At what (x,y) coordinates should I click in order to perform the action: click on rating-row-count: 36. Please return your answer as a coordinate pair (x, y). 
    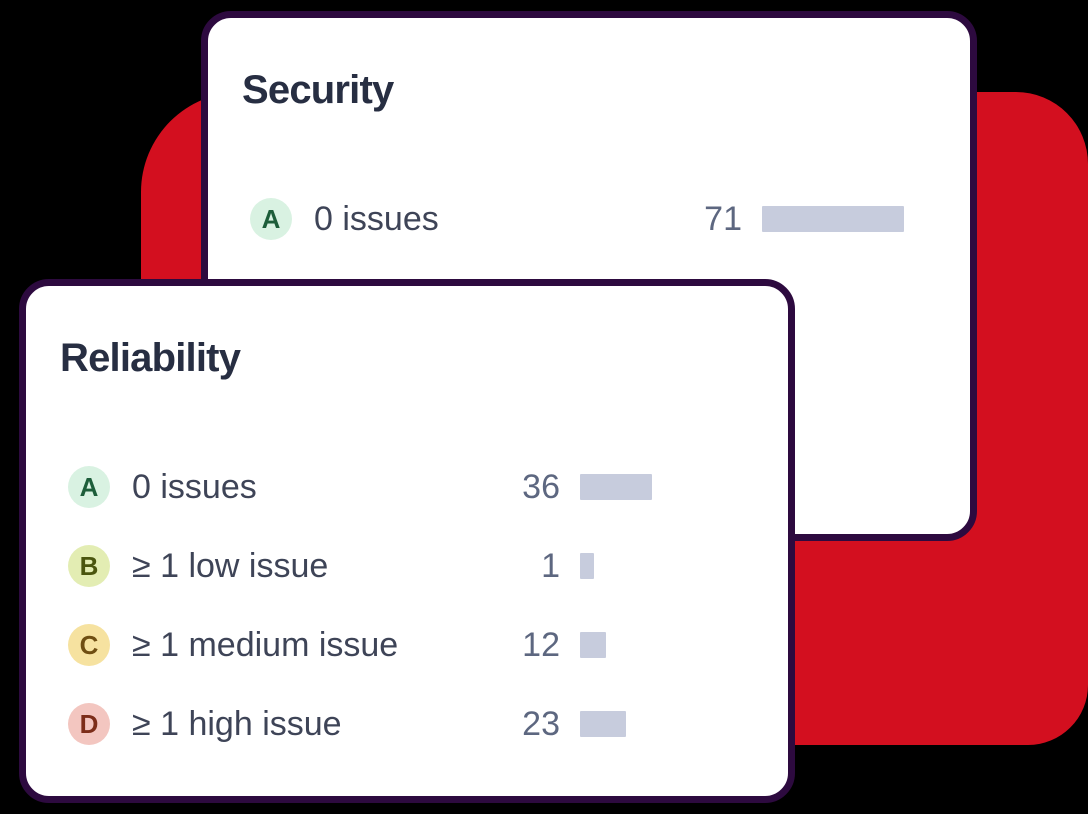
    Looking at the image, I should click on (541, 486).